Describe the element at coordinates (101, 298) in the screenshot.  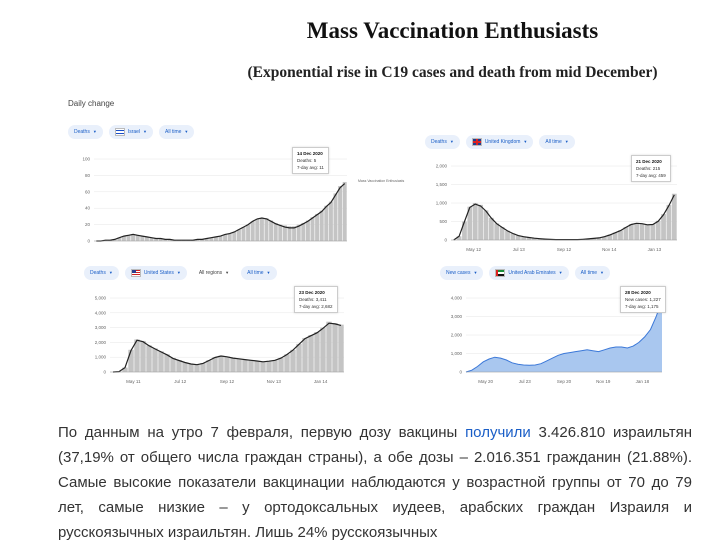
I see `y-tick-label: 5,000` at that location.